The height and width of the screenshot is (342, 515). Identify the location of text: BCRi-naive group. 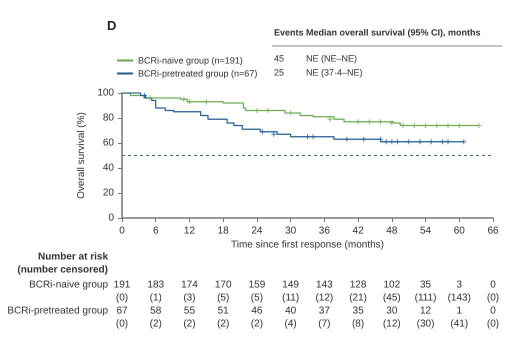
(68, 285).